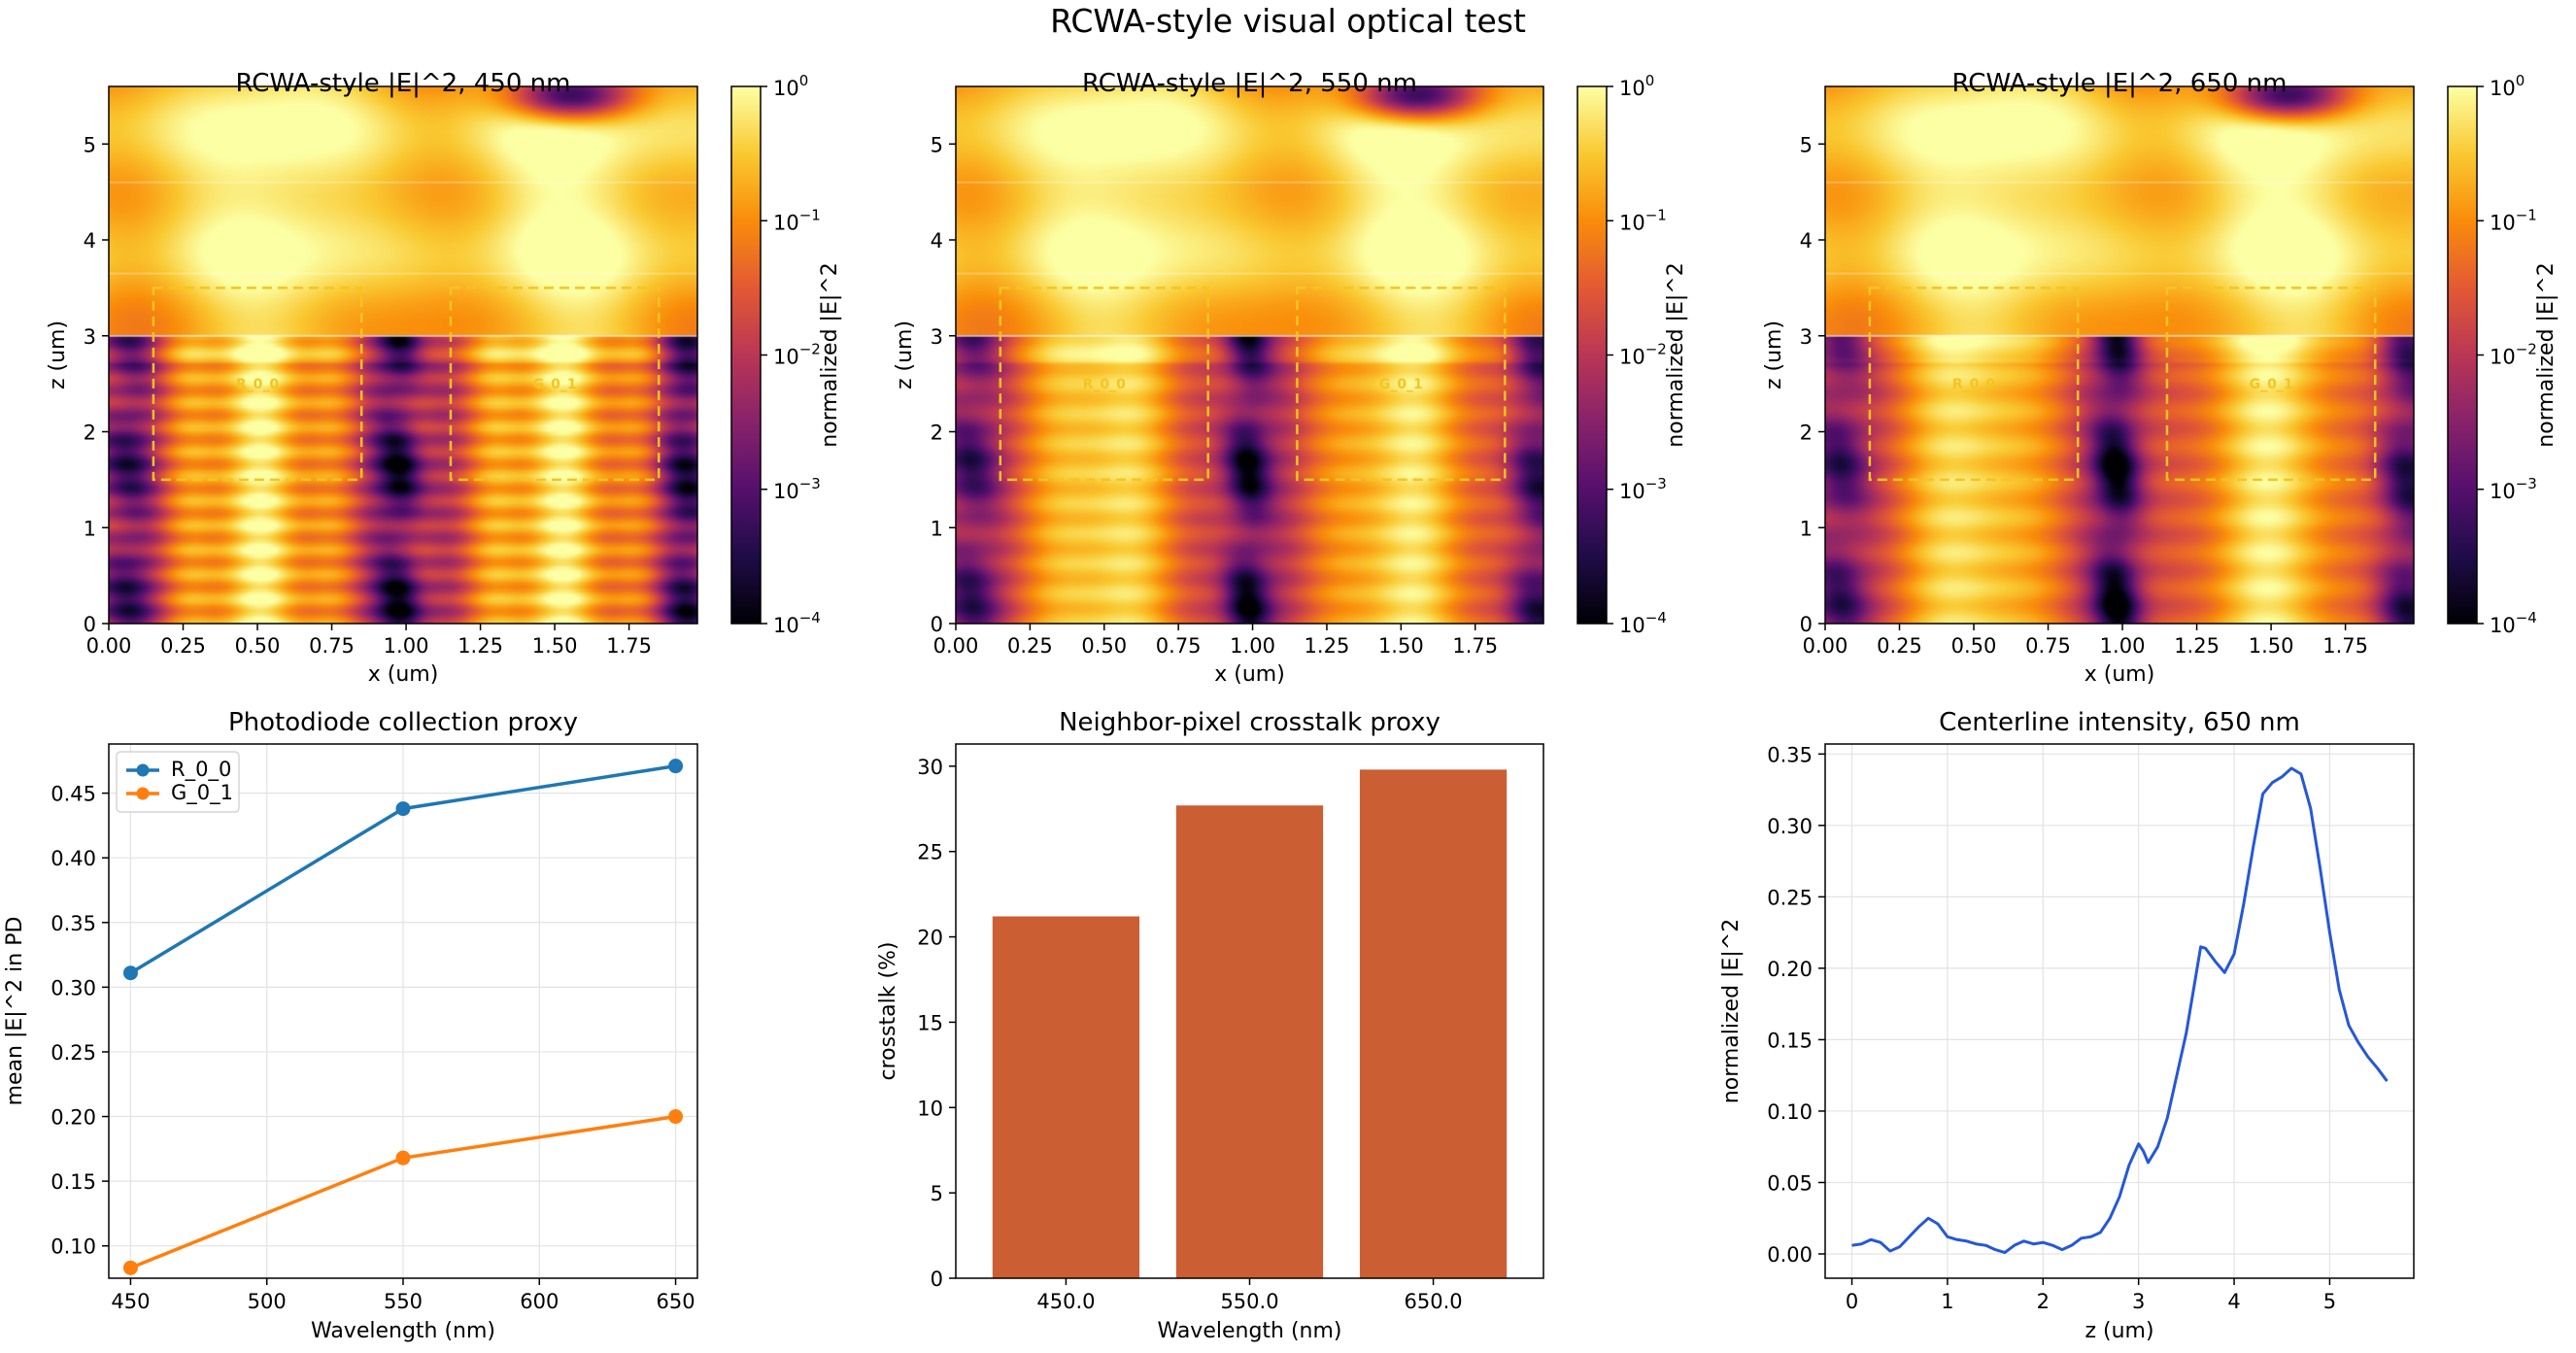  I want to click on colorbar-tick-label: 10⁻³, so click(2513, 489).